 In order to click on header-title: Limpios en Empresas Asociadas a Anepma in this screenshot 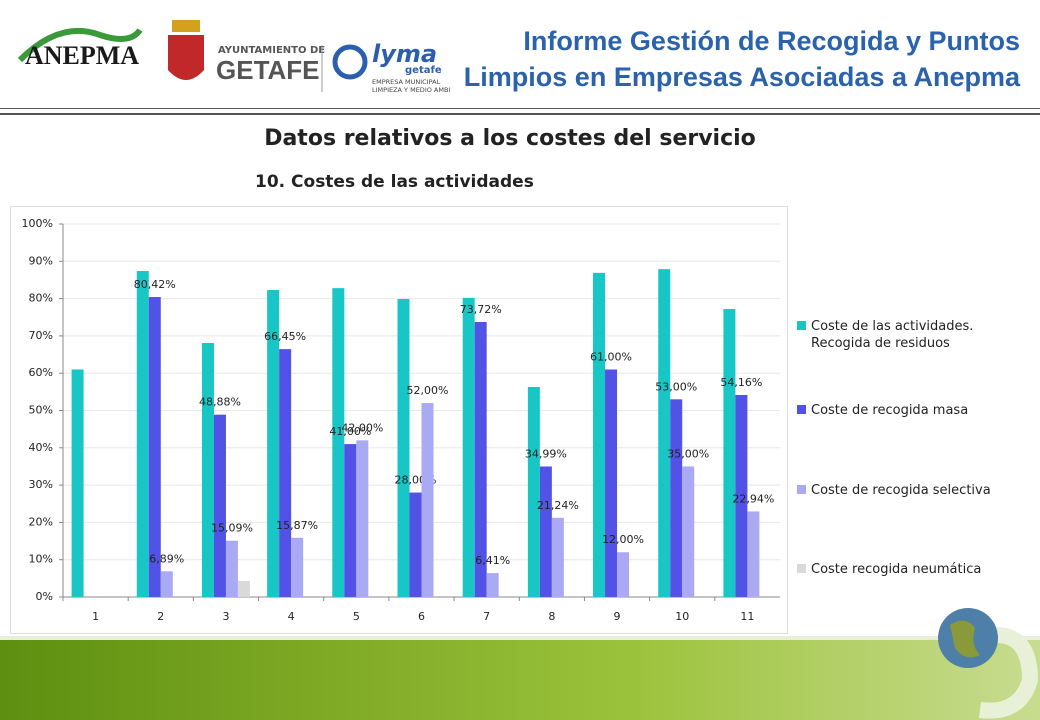, I will do `click(741, 77)`.